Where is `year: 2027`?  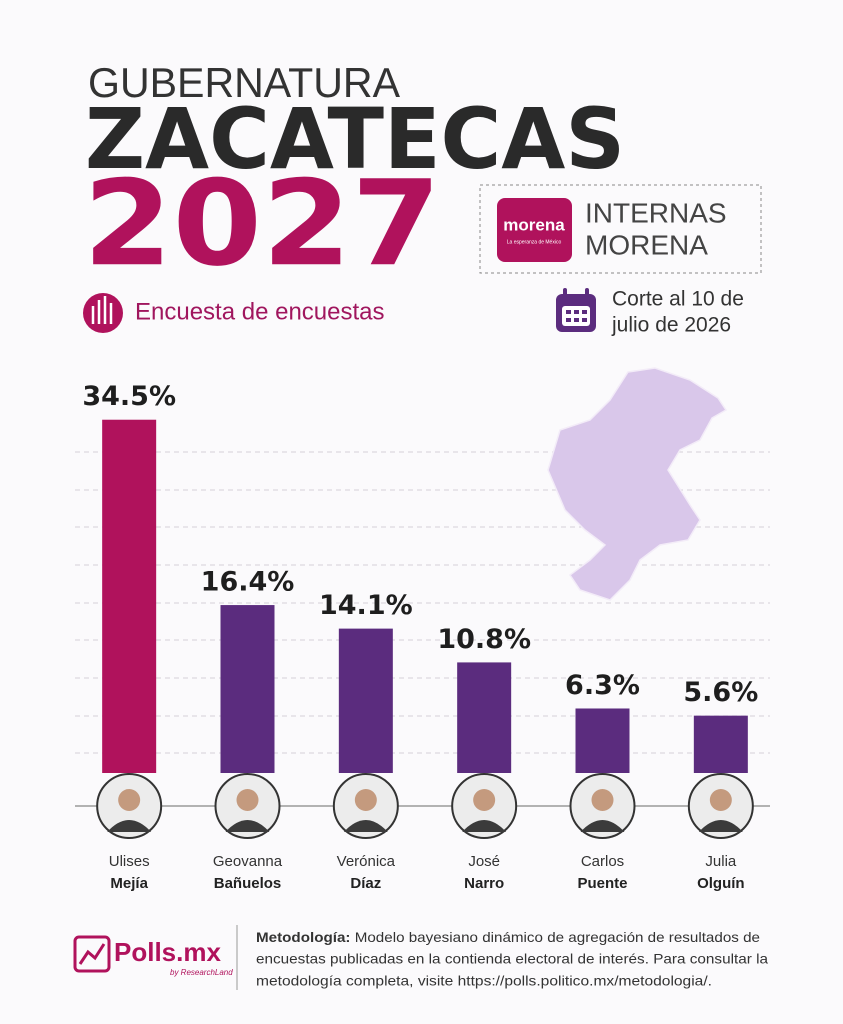
year: 2027 is located at coordinates (262, 223).